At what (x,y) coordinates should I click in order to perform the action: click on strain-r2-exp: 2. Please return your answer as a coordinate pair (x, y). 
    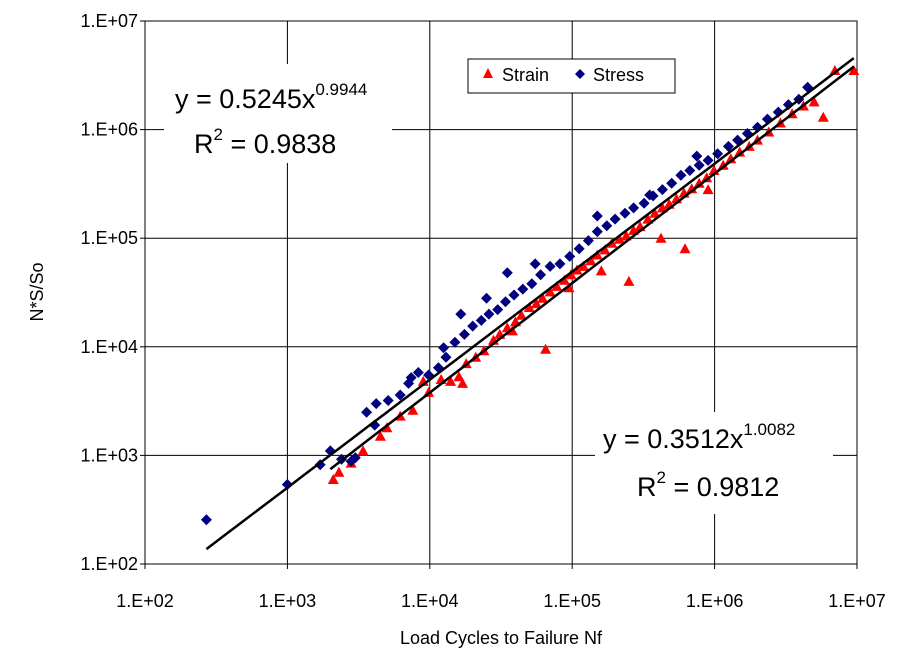
    Looking at the image, I should click on (661, 477).